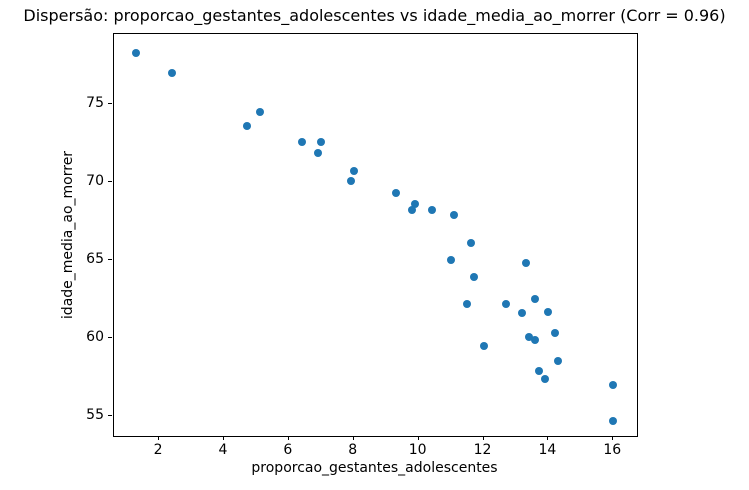 The width and height of the screenshot is (749, 490). I want to click on x-tick-label: 8, so click(353, 450).